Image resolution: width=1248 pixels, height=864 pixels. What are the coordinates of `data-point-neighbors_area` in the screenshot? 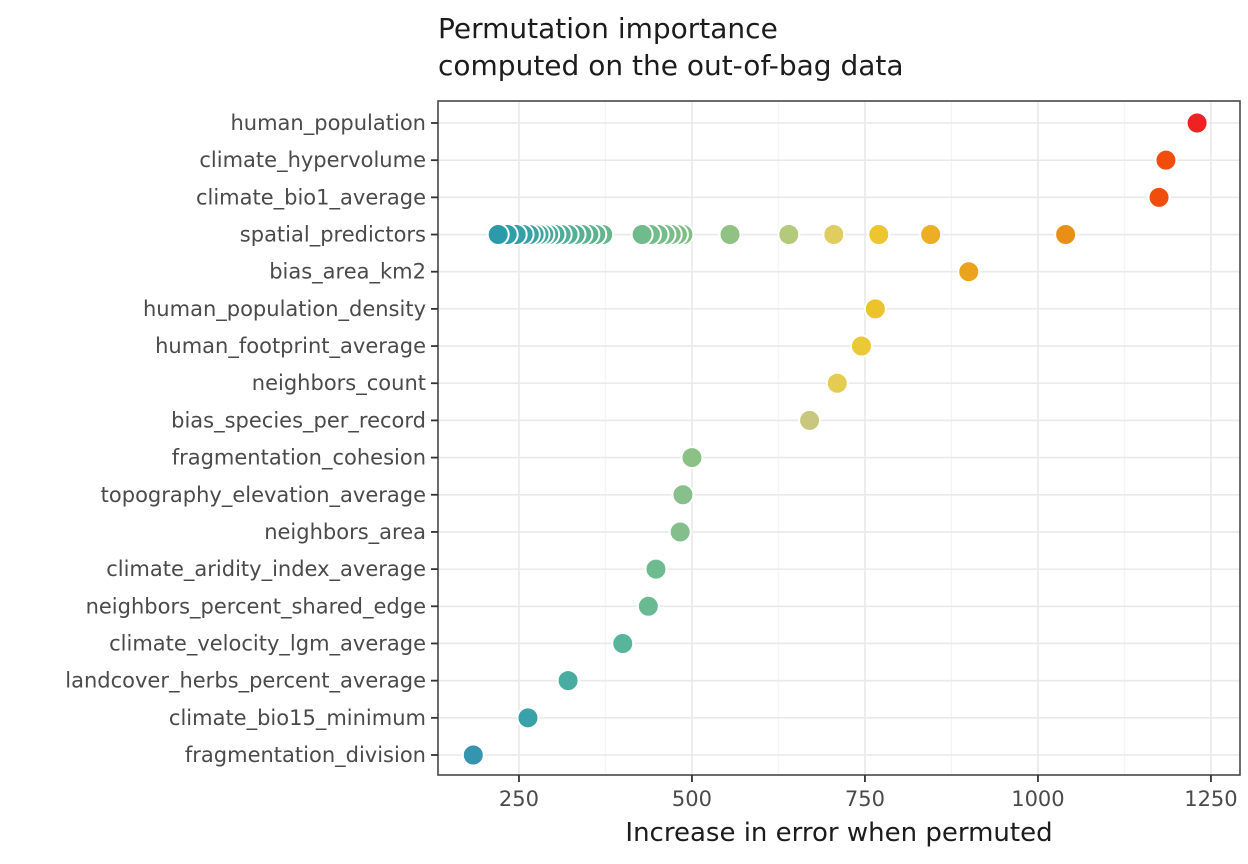 It's located at (680, 532).